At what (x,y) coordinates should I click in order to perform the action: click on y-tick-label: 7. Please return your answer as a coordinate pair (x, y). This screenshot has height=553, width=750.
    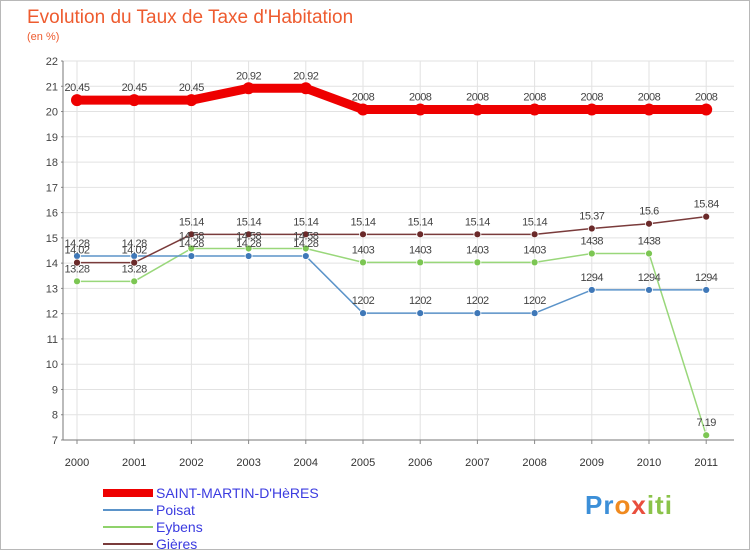
    Looking at the image, I should click on (55, 441).